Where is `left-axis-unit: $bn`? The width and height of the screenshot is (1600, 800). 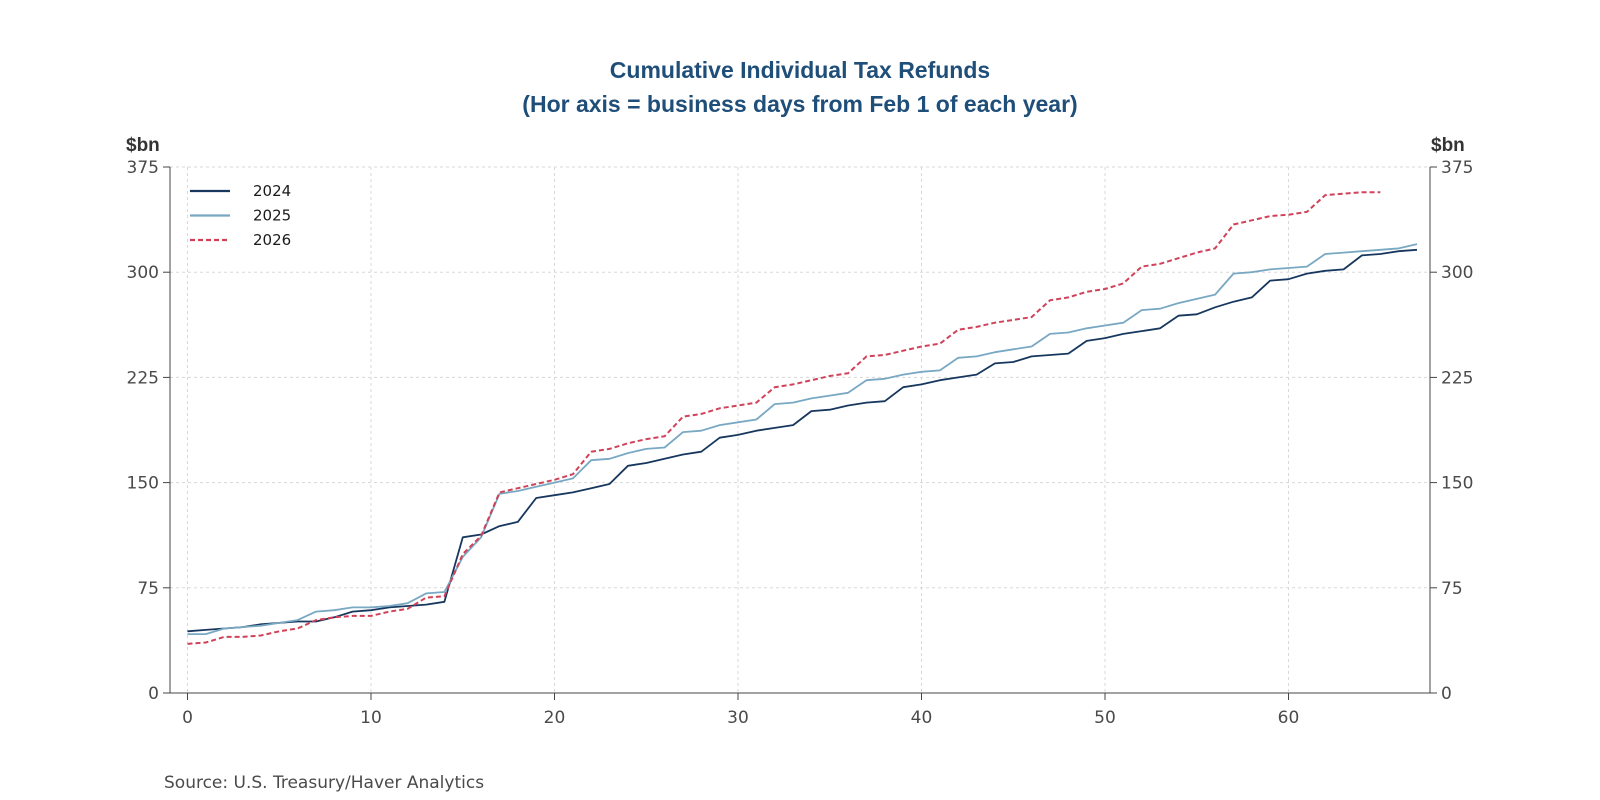
left-axis-unit: $bn is located at coordinates (143, 145).